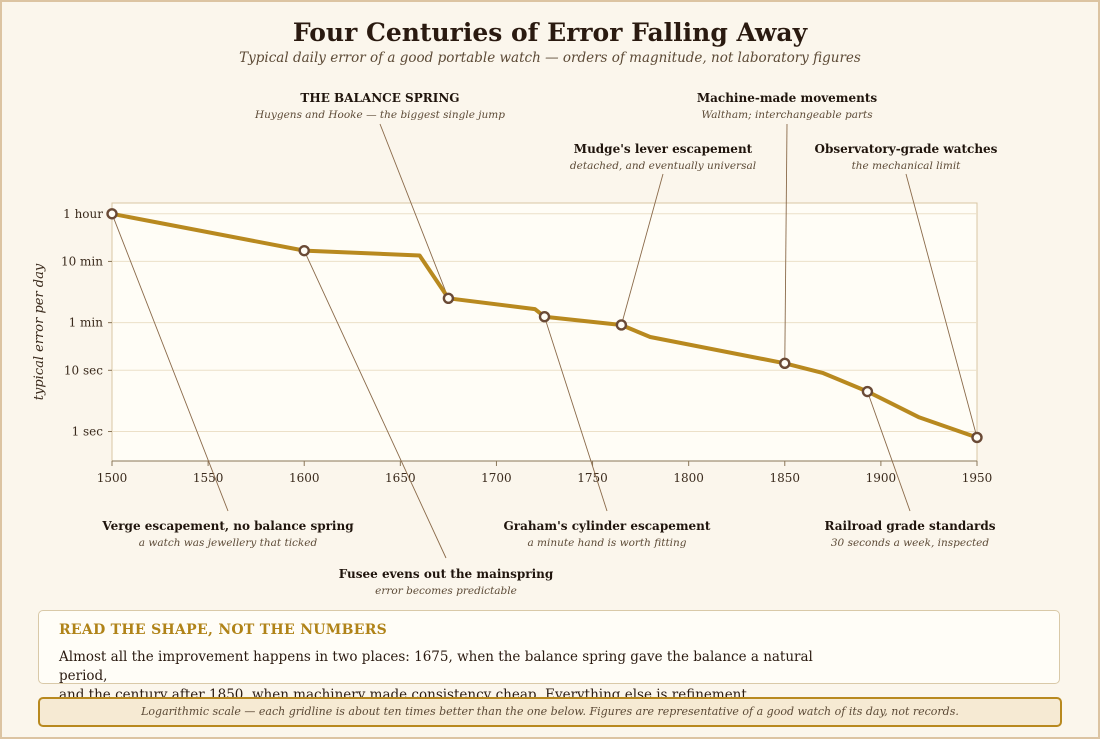 The image size is (1100, 739). I want to click on annotation-note: detached, and eventually universal, so click(663, 166).